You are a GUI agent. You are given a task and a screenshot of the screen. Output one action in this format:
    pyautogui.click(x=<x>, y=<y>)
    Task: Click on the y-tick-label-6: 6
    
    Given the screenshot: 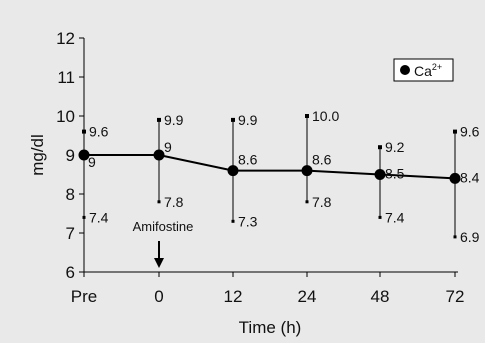 What is the action you would take?
    pyautogui.click(x=70, y=272)
    